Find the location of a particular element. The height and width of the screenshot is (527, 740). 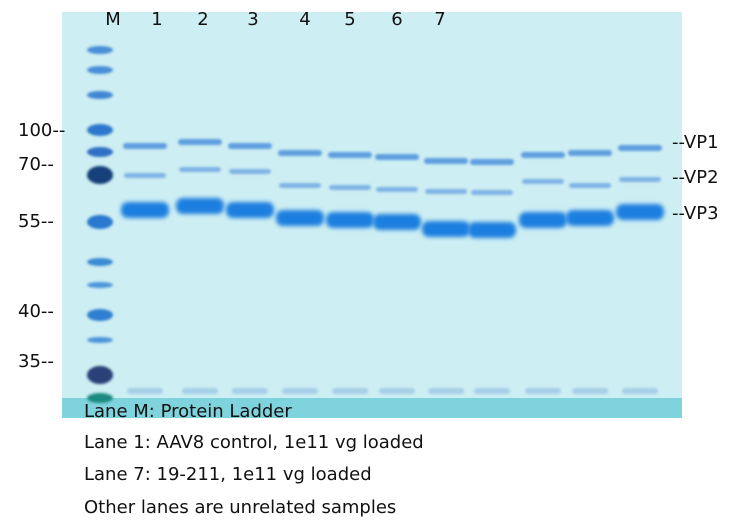

lane-label: 5 is located at coordinates (349, 19).